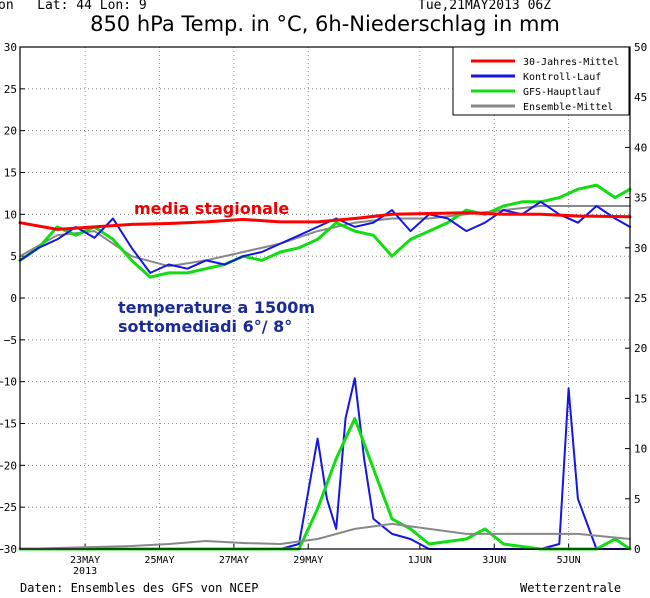  Describe the element at coordinates (571, 588) in the screenshot. I see `brand-label: Wetterzentrale` at that location.